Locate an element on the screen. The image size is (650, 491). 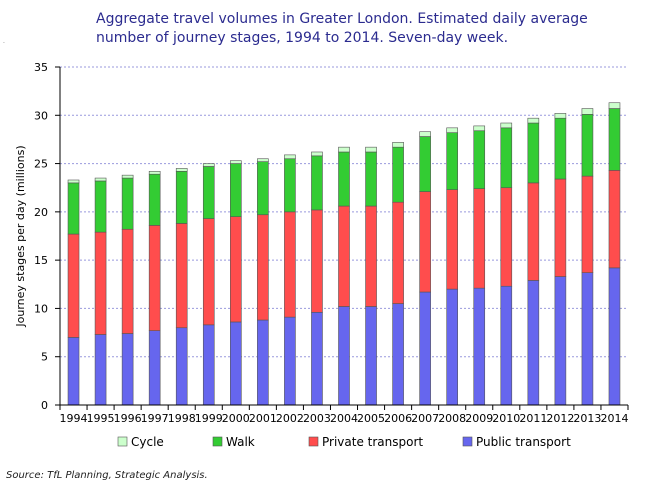
bar-private-1996 is located at coordinates (127, 281).